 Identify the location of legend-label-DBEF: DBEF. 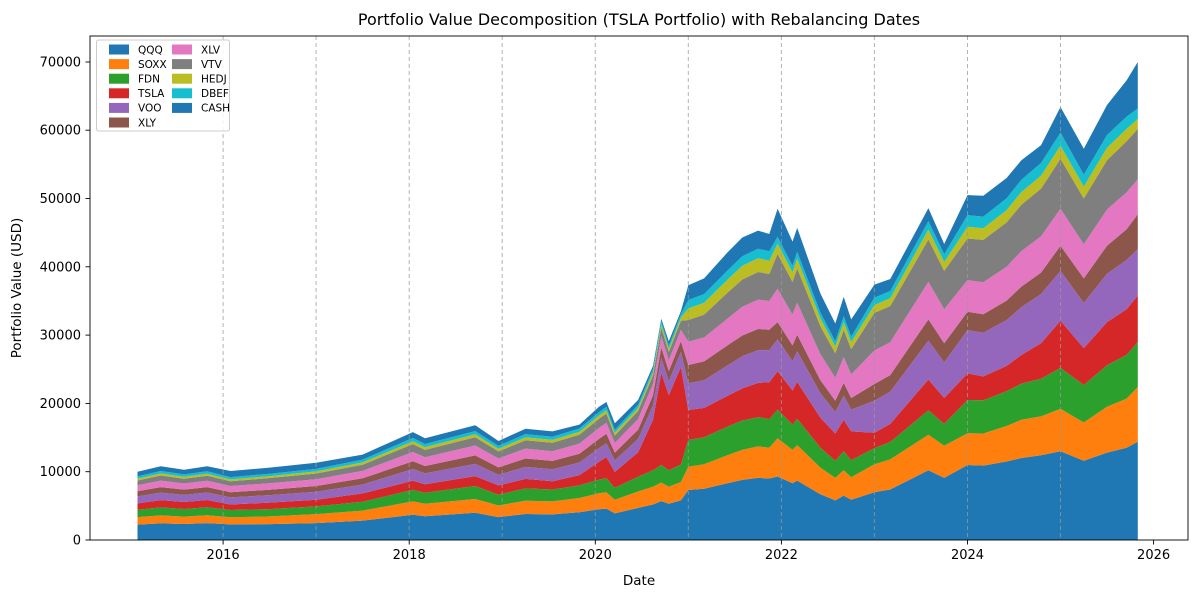
(215, 94).